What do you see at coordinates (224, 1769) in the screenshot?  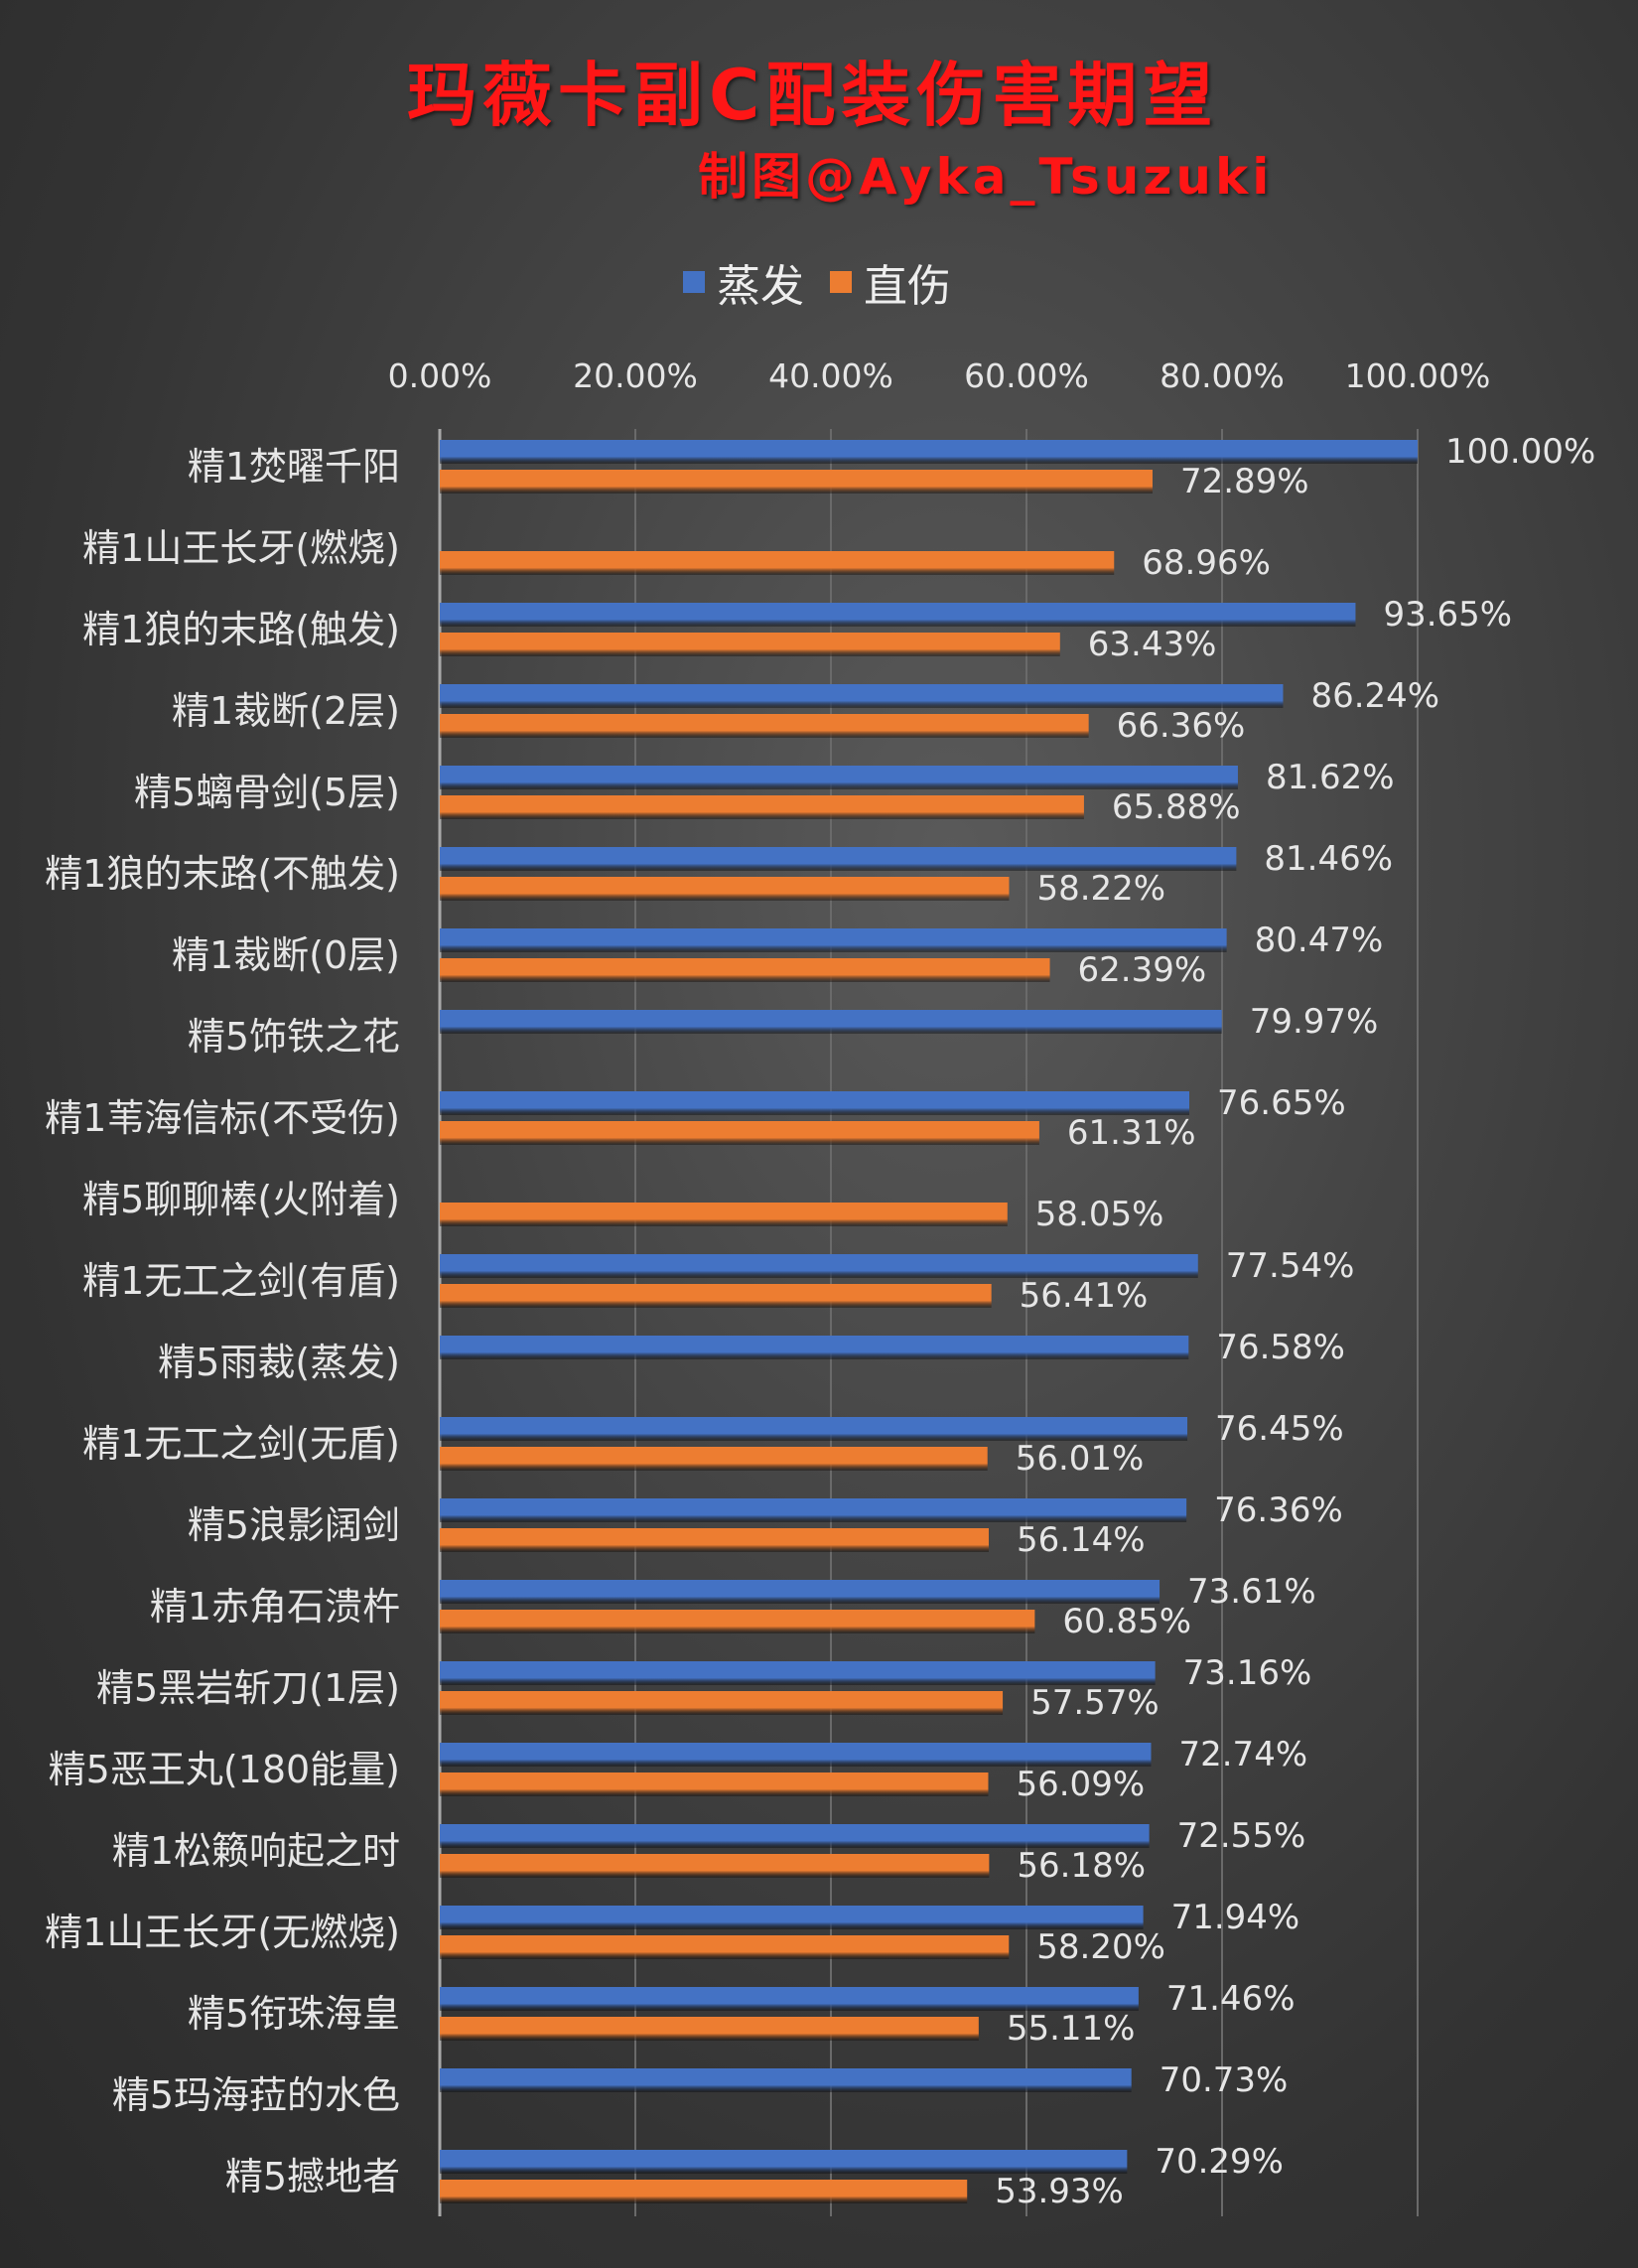 I see `category-label: 精5恶王丸(180能量)` at bounding box center [224, 1769].